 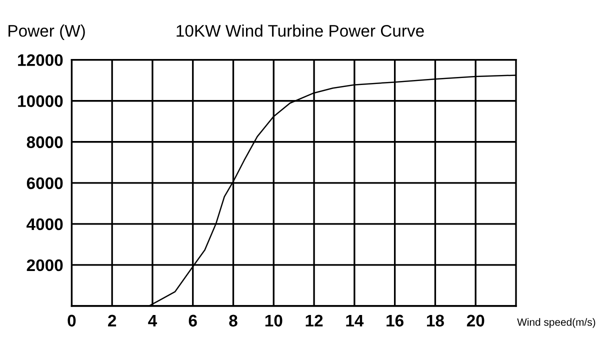 What do you see at coordinates (355, 320) in the screenshot?
I see `x-tick-label: 14` at bounding box center [355, 320].